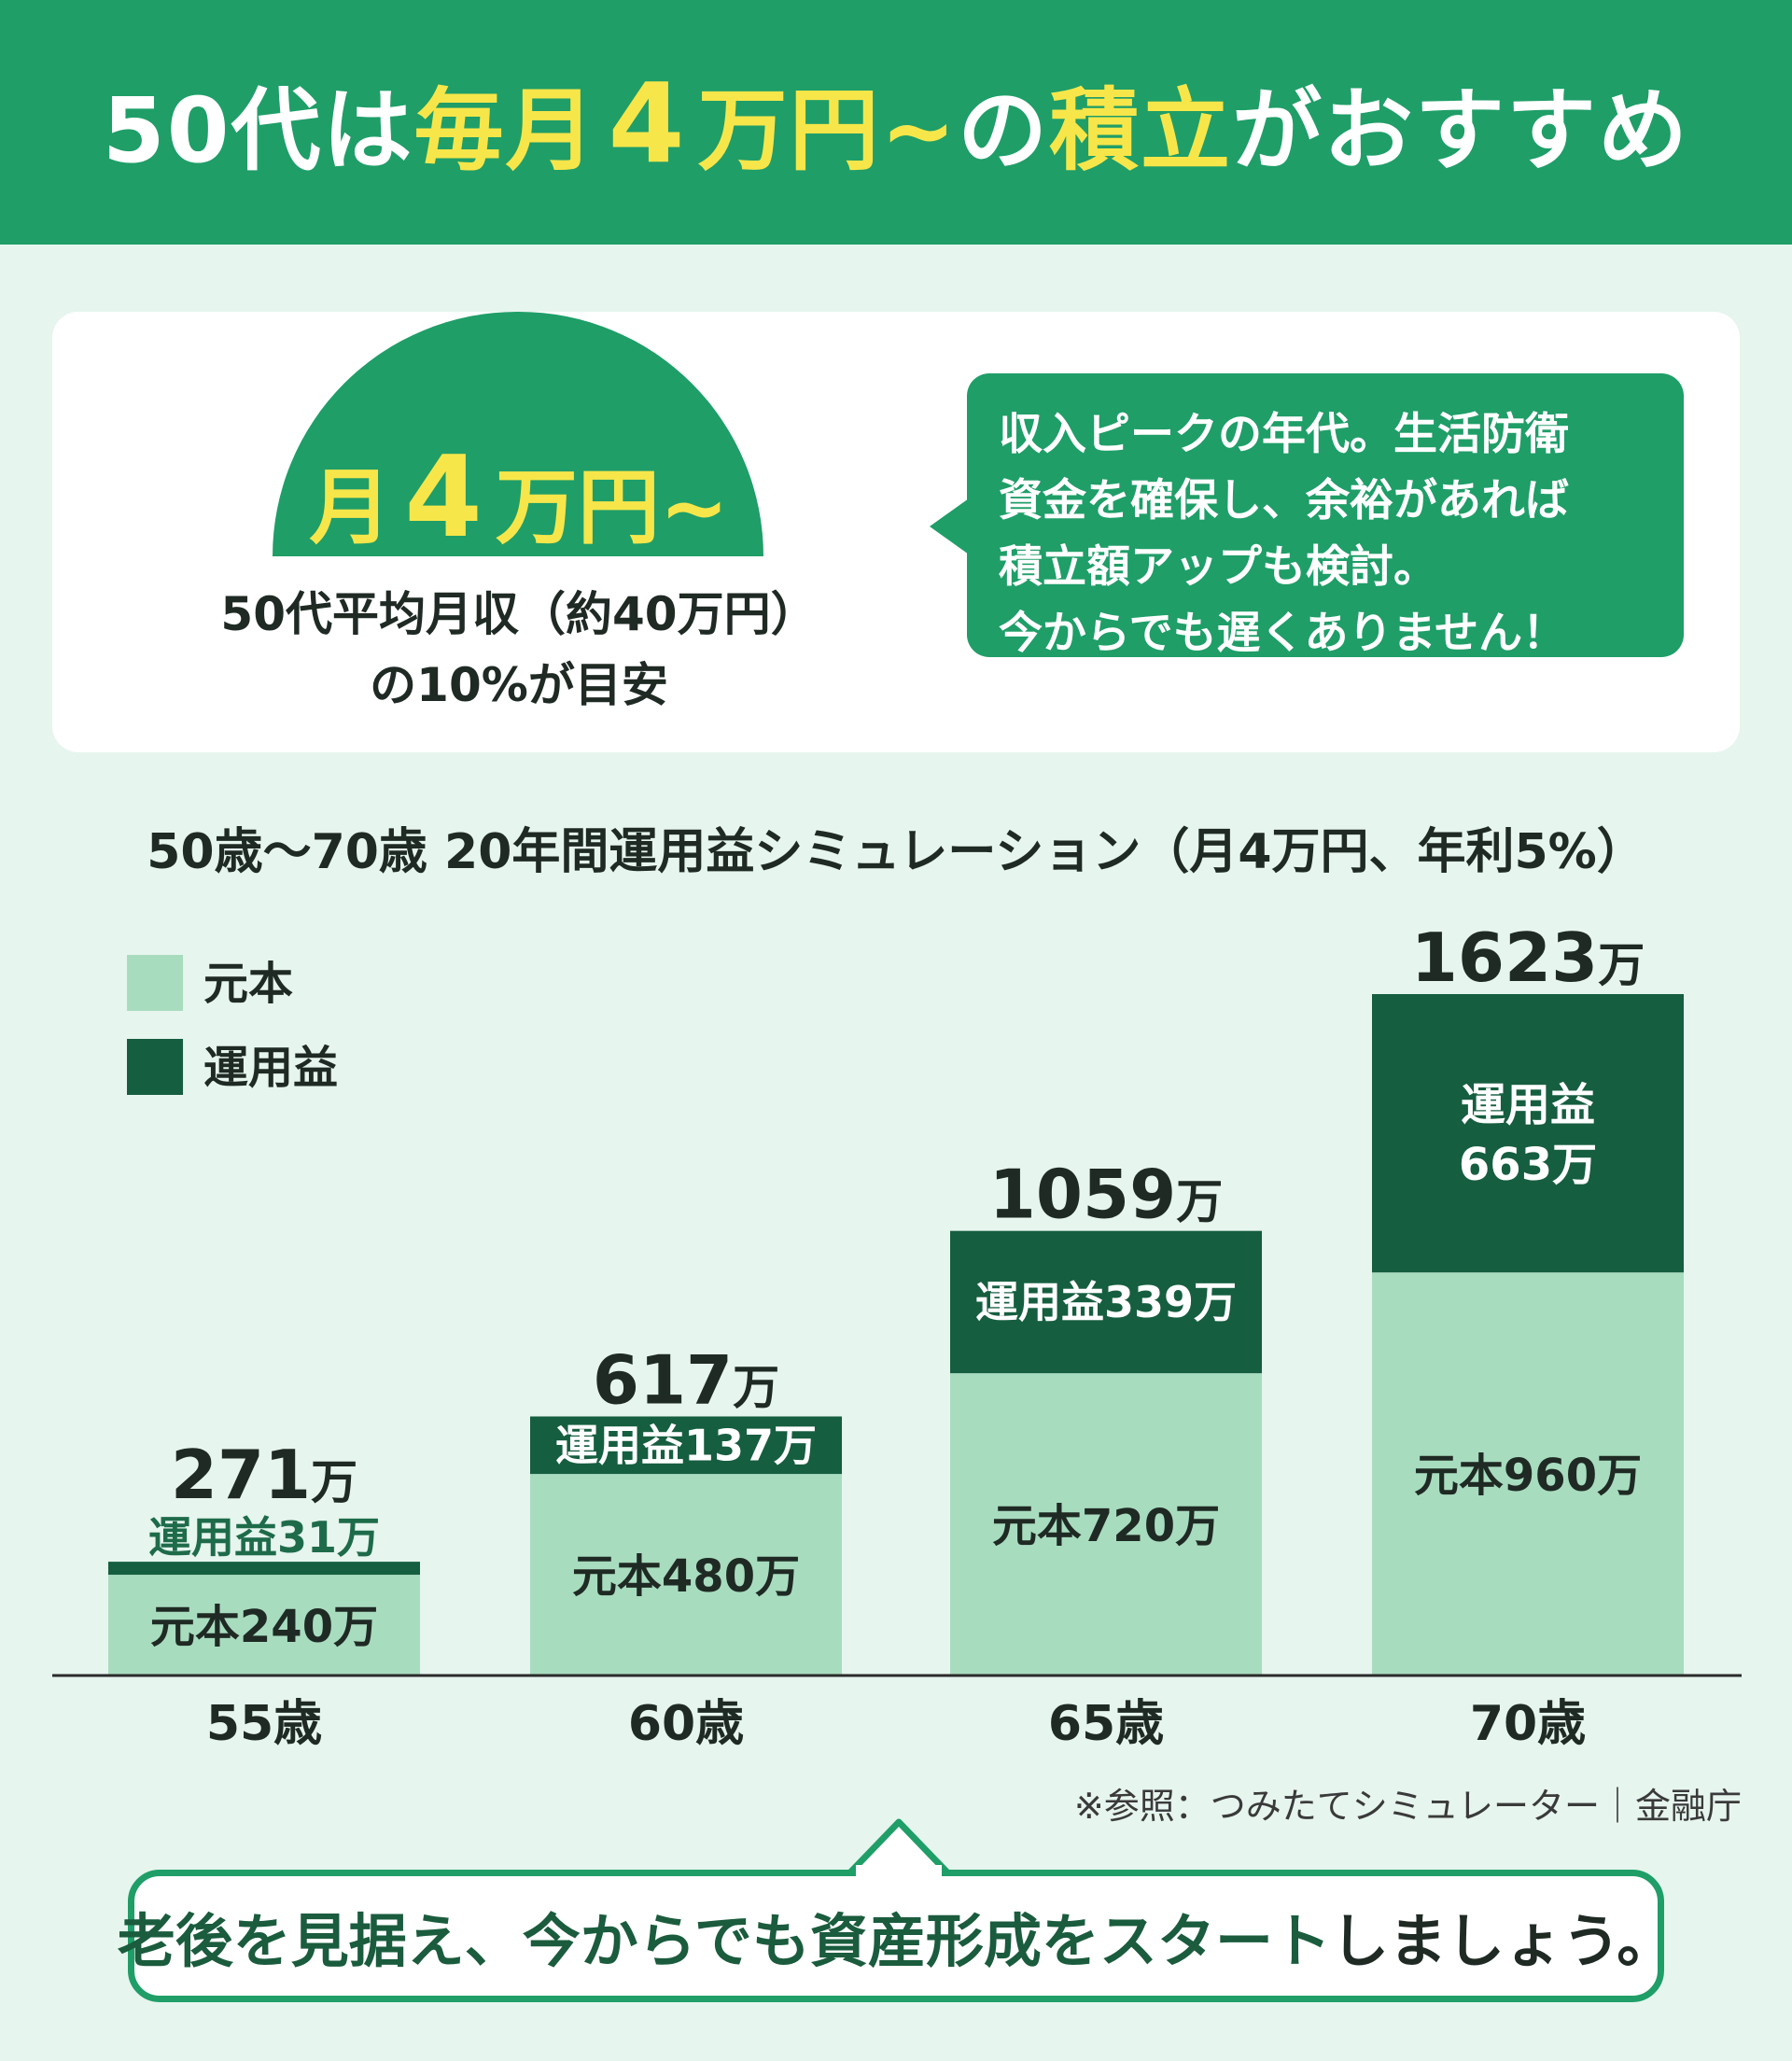  I want to click on label-total-1: 271万, so click(264, 1475).